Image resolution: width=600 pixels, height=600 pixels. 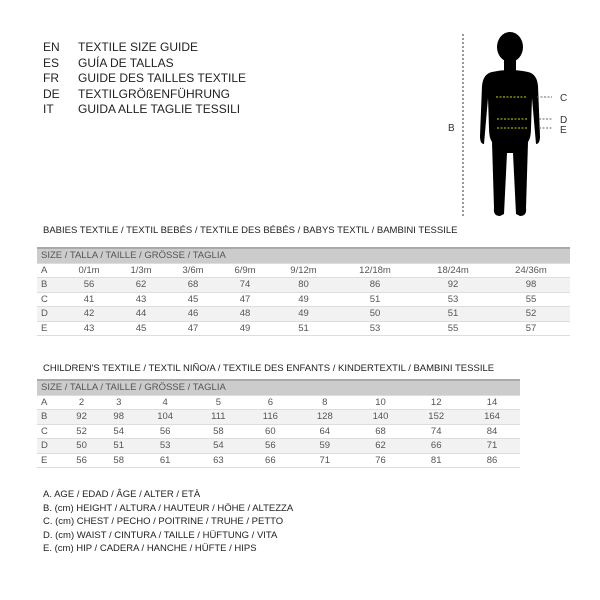 What do you see at coordinates (278, 402) in the screenshot?
I see `table-row: A 2 3 4 5 6 8 10 12 14` at bounding box center [278, 402].